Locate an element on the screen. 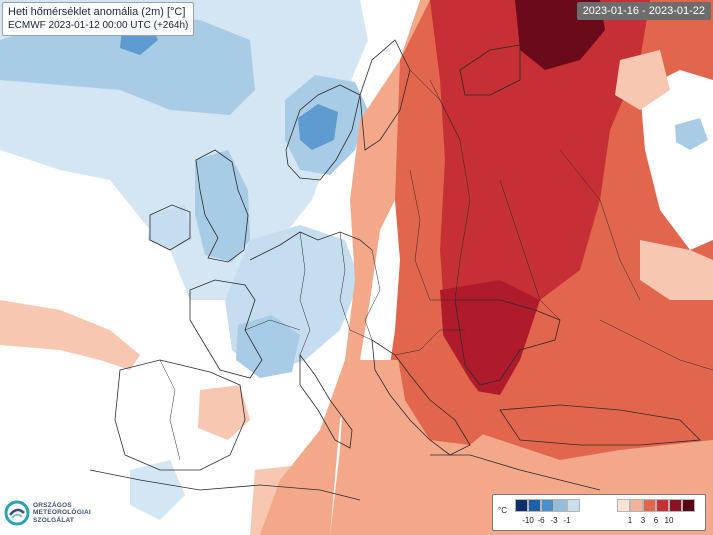 This screenshot has height=535, width=713. east-neutral-patch is located at coordinates (676, 160).